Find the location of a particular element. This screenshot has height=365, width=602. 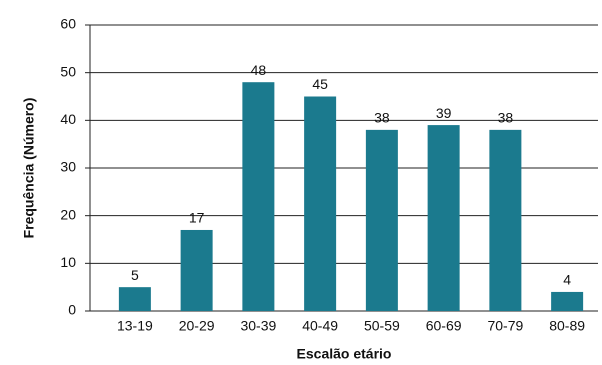

x-axis-label: Escalão etário is located at coordinates (344, 354).